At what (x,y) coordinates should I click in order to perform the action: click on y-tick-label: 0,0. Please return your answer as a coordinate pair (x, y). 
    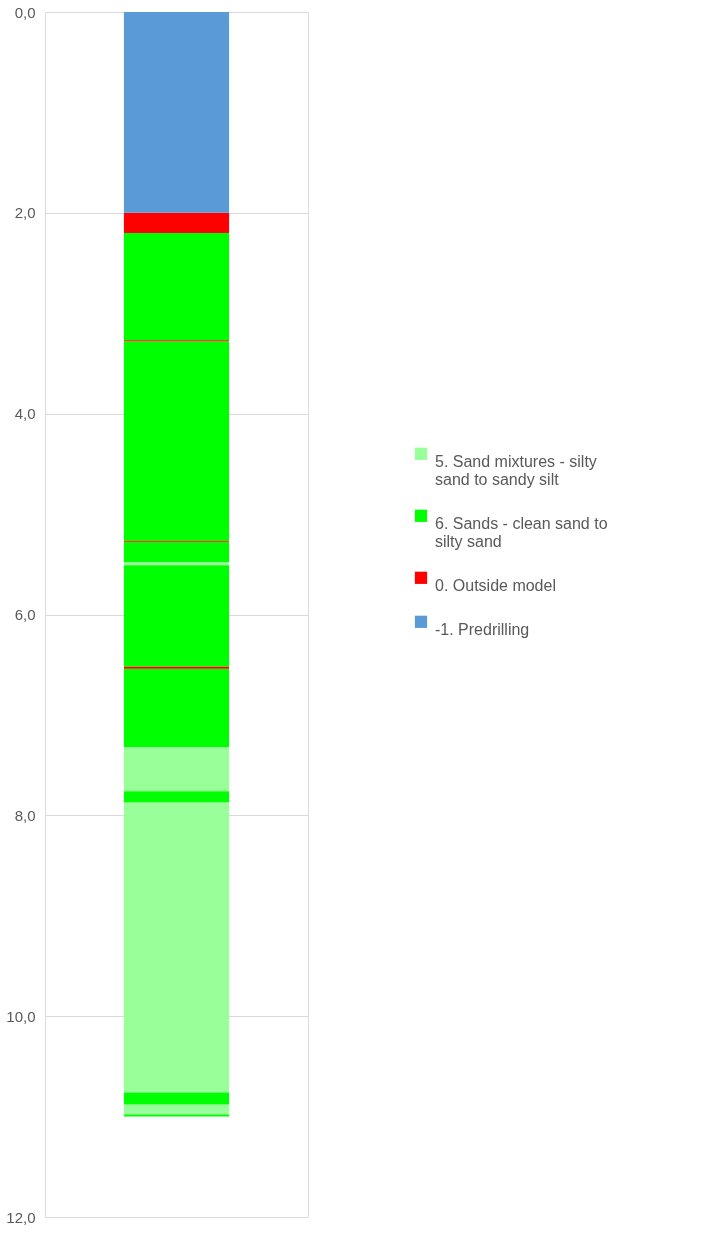
    Looking at the image, I should click on (25, 12).